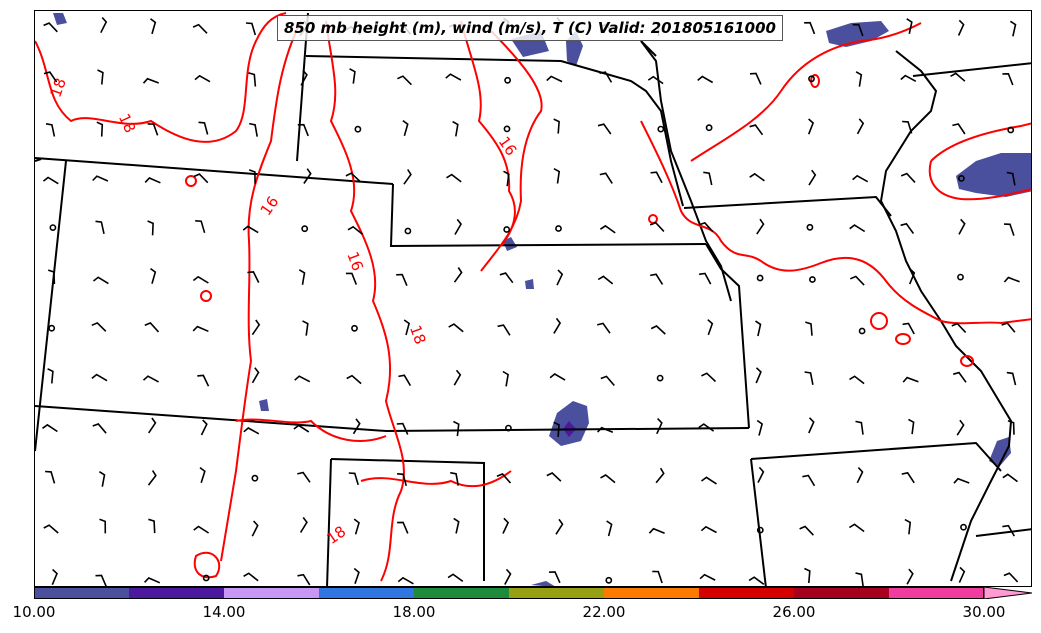  Describe the element at coordinates (270, 206) in the screenshot. I see `contour-label: 16` at that location.